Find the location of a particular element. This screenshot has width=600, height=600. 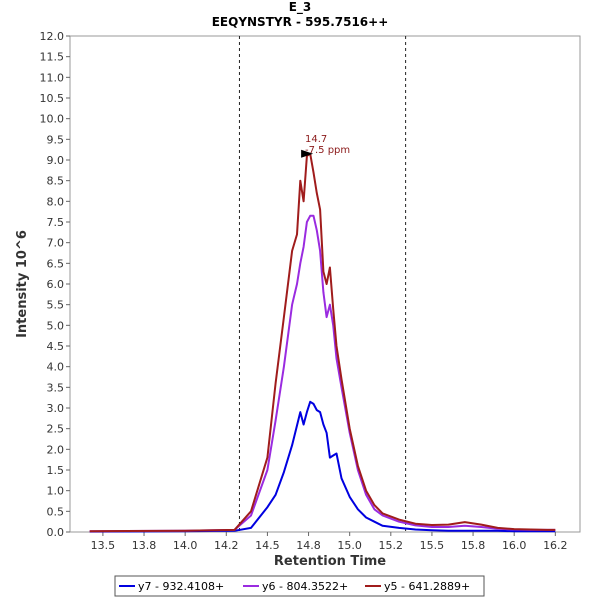

legend-label-3: y5 - 641.2889+ is located at coordinates (427, 586).